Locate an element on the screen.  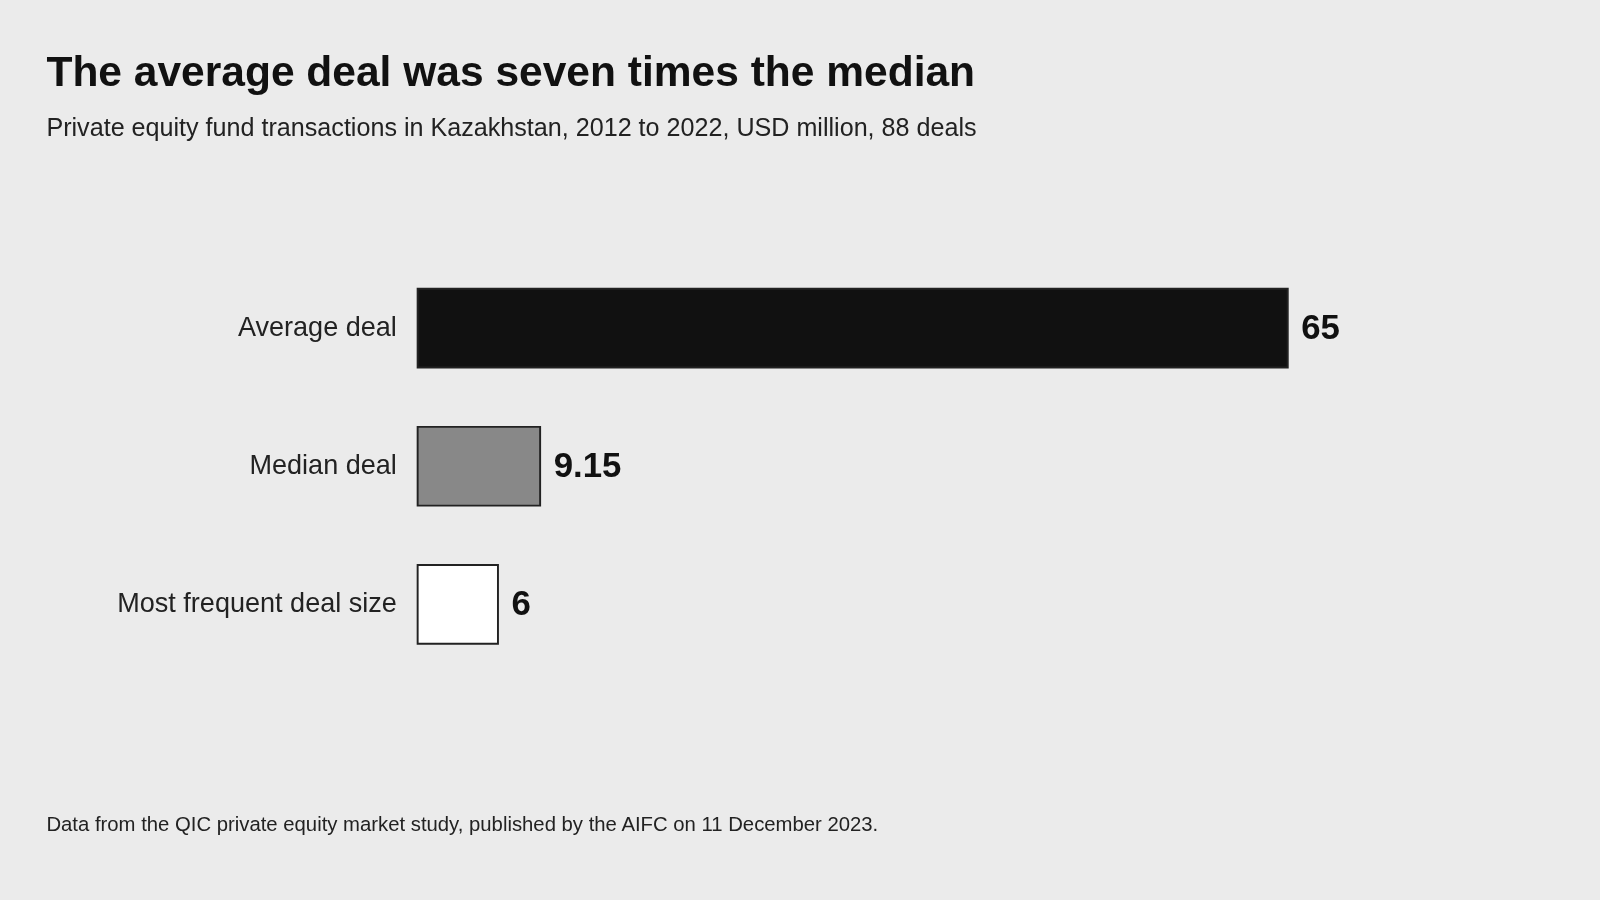
data-label: 9.15 is located at coordinates (587, 464).